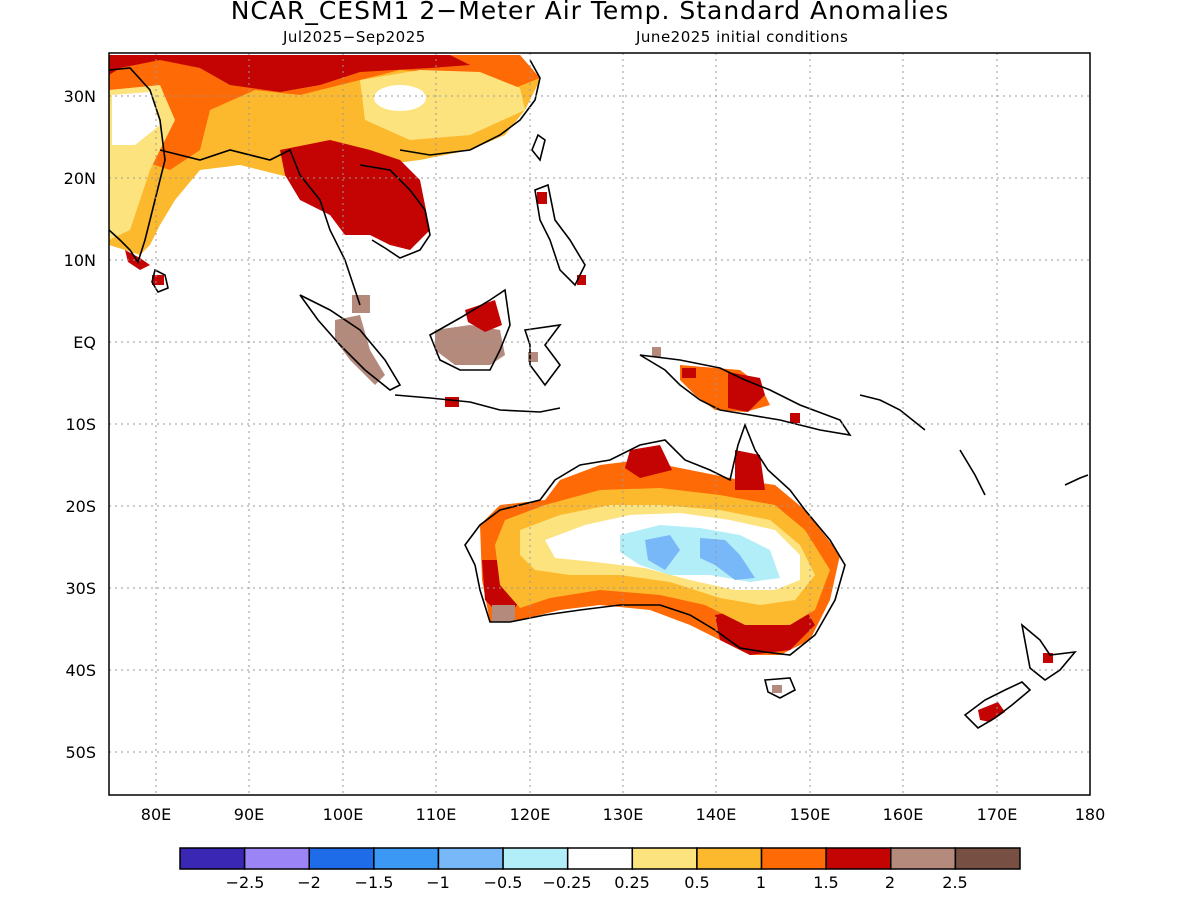 This screenshot has height=900, width=1200. I want to click on malaya-brown-region, so click(361, 304).